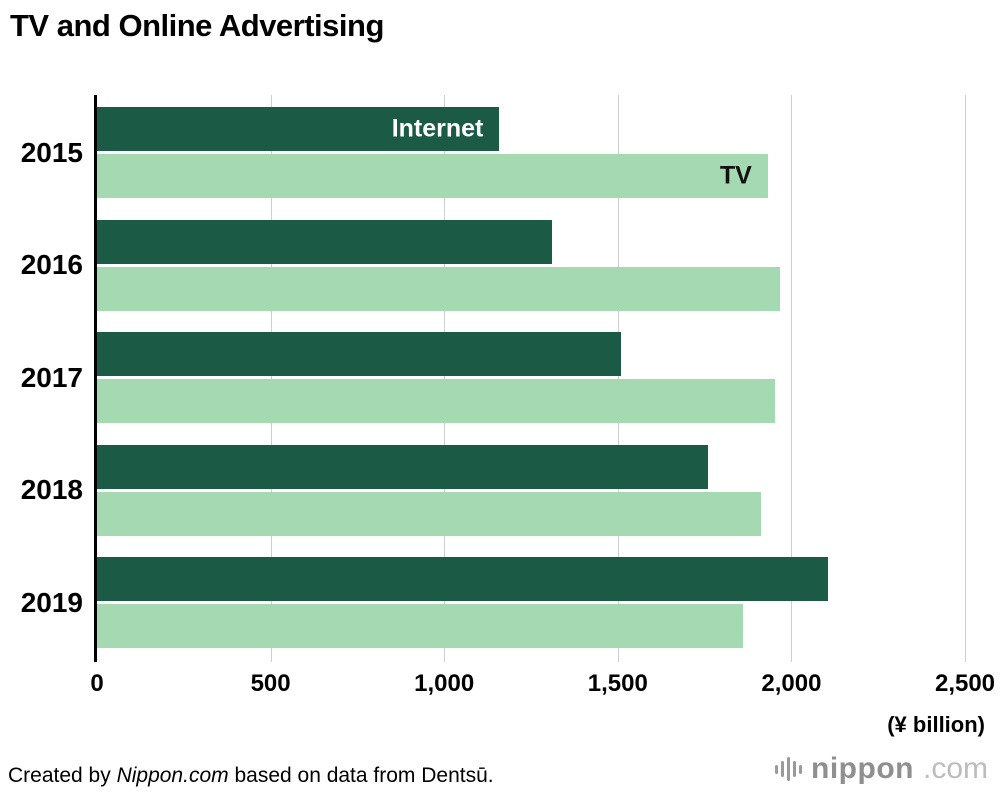 The height and width of the screenshot is (796, 1000). I want to click on bar-tv-2019, so click(420, 626).